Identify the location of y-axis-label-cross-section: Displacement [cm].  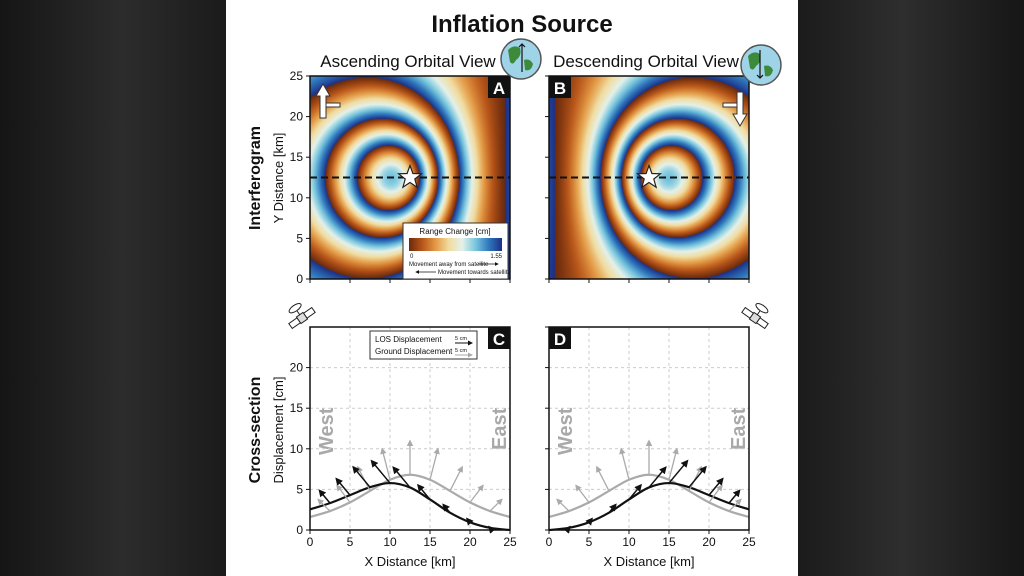
(278, 430).